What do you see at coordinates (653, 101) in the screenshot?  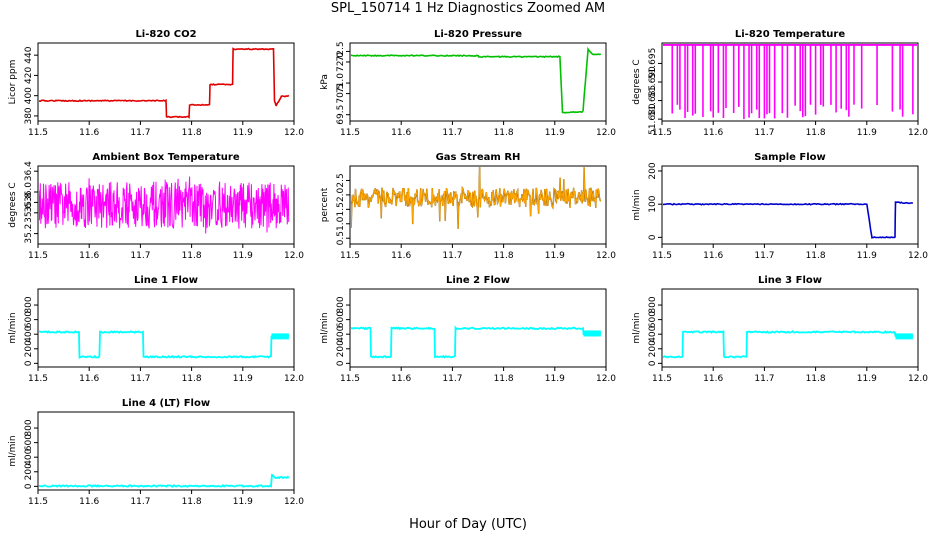 I see `y-tick-label: 51.685` at bounding box center [653, 101].